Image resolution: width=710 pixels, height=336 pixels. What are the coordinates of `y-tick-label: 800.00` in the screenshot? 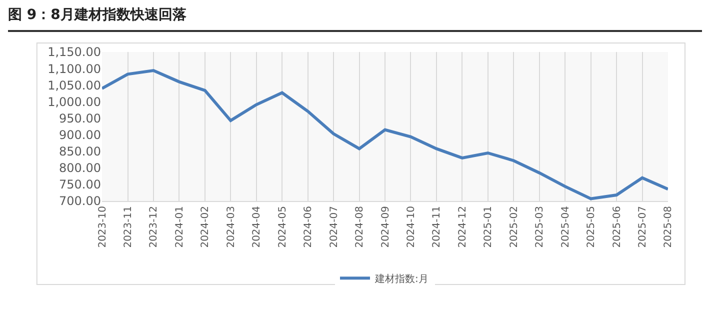 It's located at (80, 168).